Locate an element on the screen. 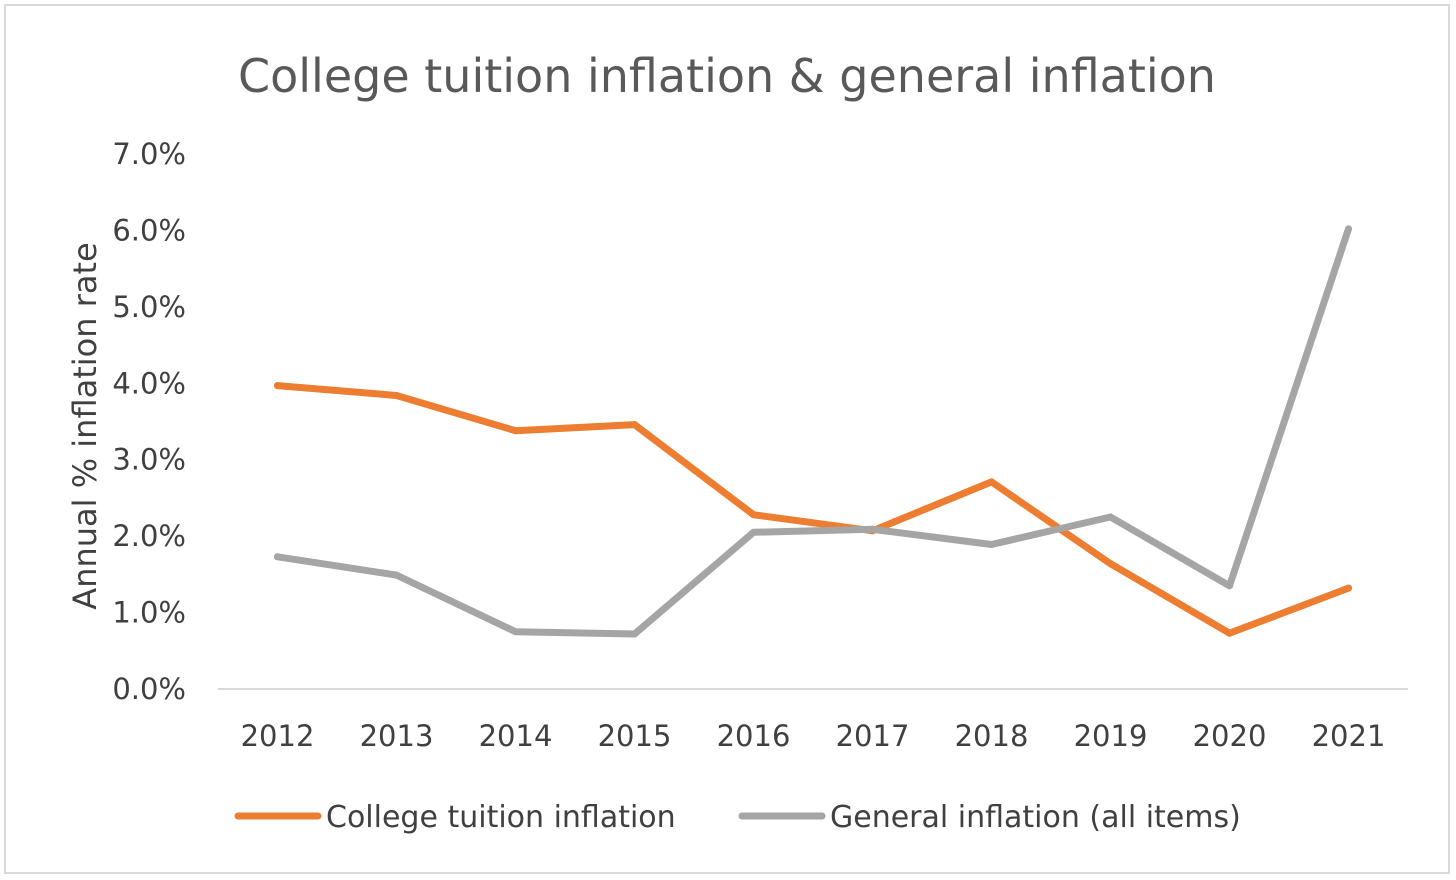 This screenshot has height=880, width=1456. y-tick-label: 1.0% is located at coordinates (149, 613).